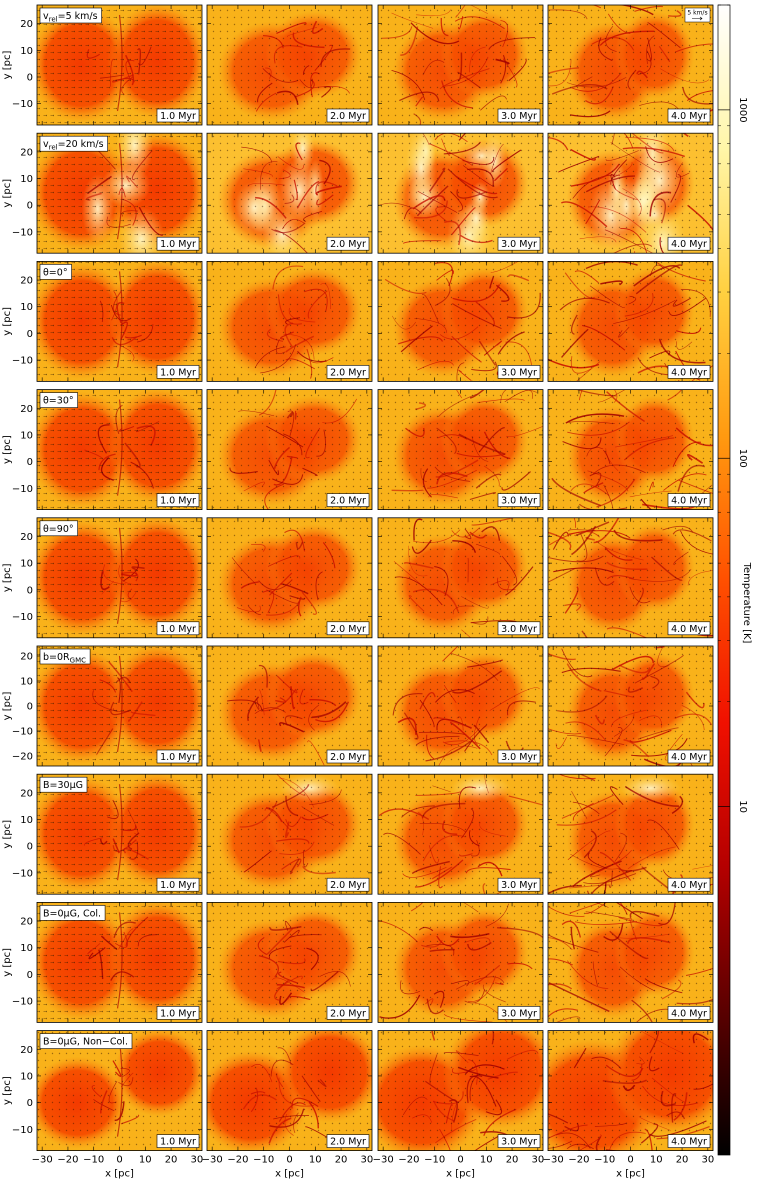 Image resolution: width=759 pixels, height=1182 pixels. What do you see at coordinates (22, 757) in the screenshot?
I see `y-tick-label: −20` at bounding box center [22, 757].